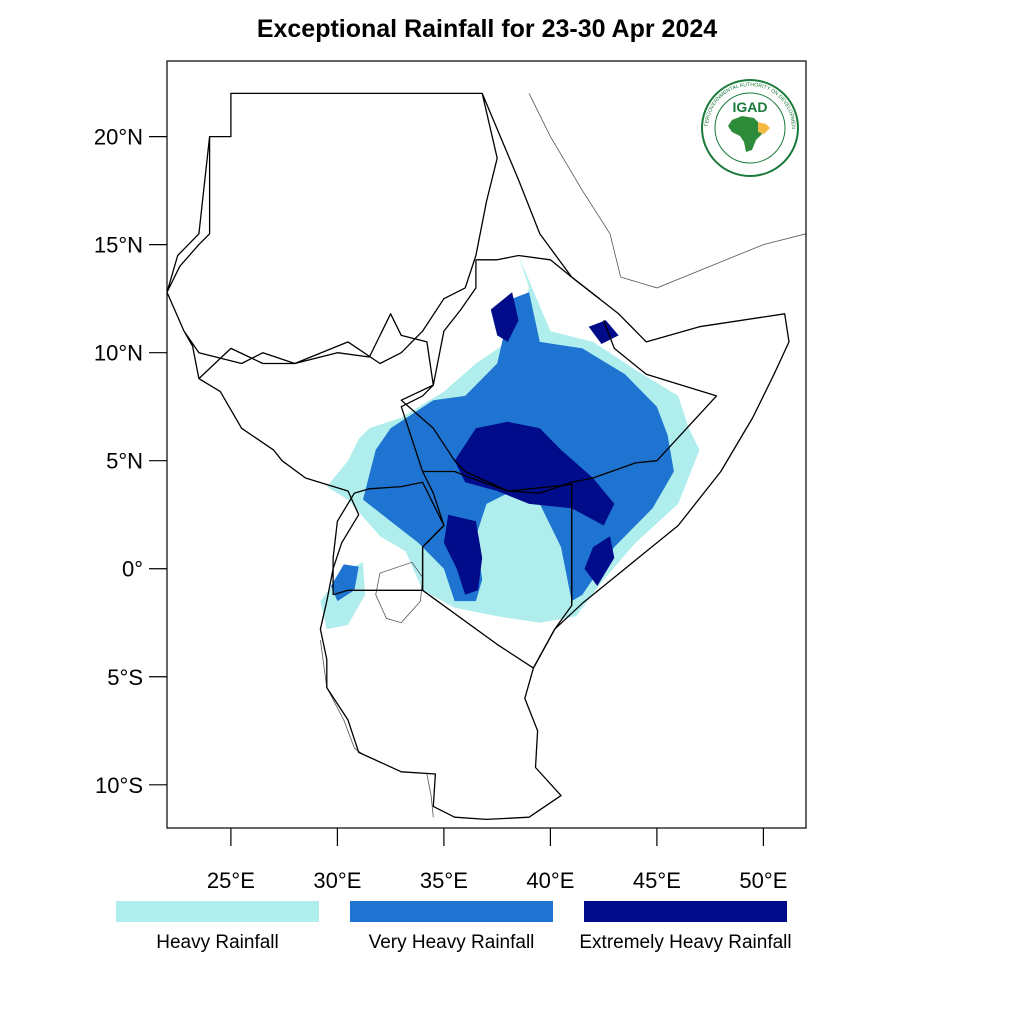  What do you see at coordinates (685, 942) in the screenshot?
I see `legend-label-extremely-heavy-rainfall: Extremely Heavy Rainfall` at bounding box center [685, 942].